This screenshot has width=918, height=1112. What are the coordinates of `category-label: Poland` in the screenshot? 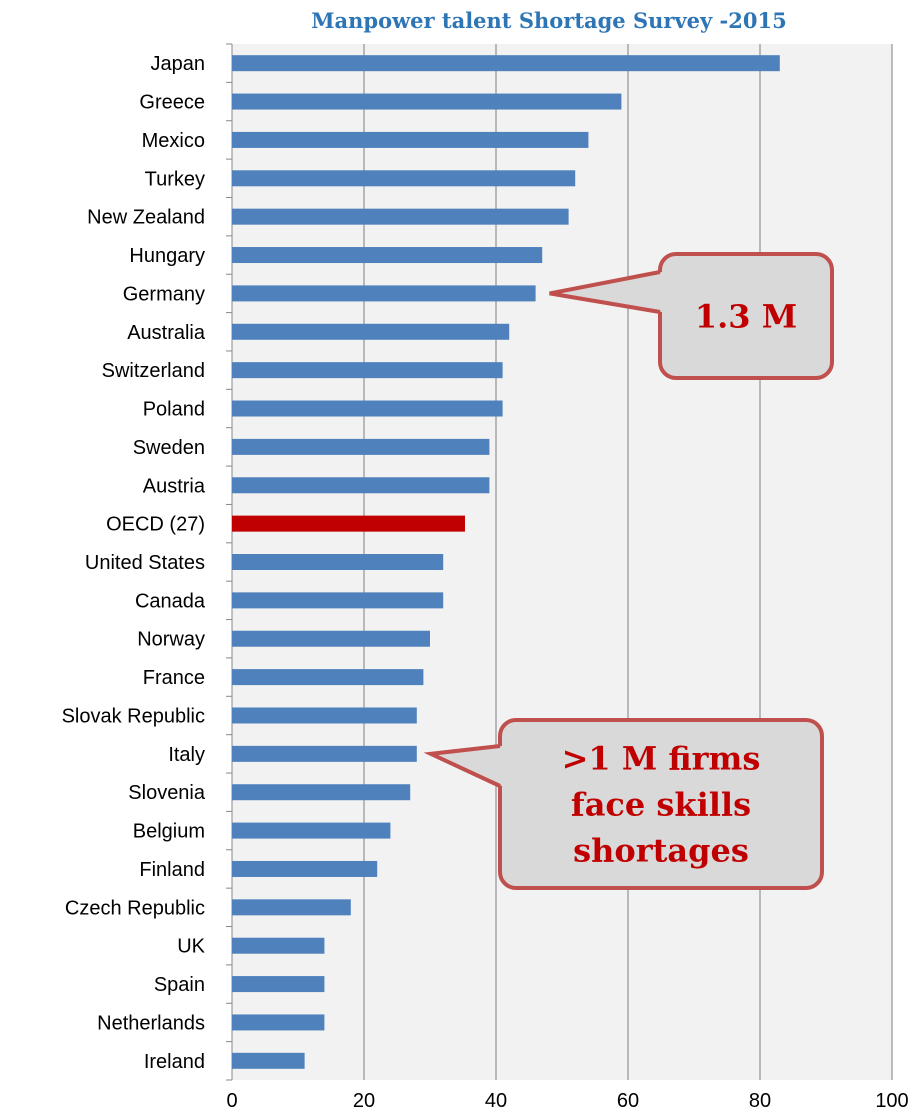 It's located at (174, 410).